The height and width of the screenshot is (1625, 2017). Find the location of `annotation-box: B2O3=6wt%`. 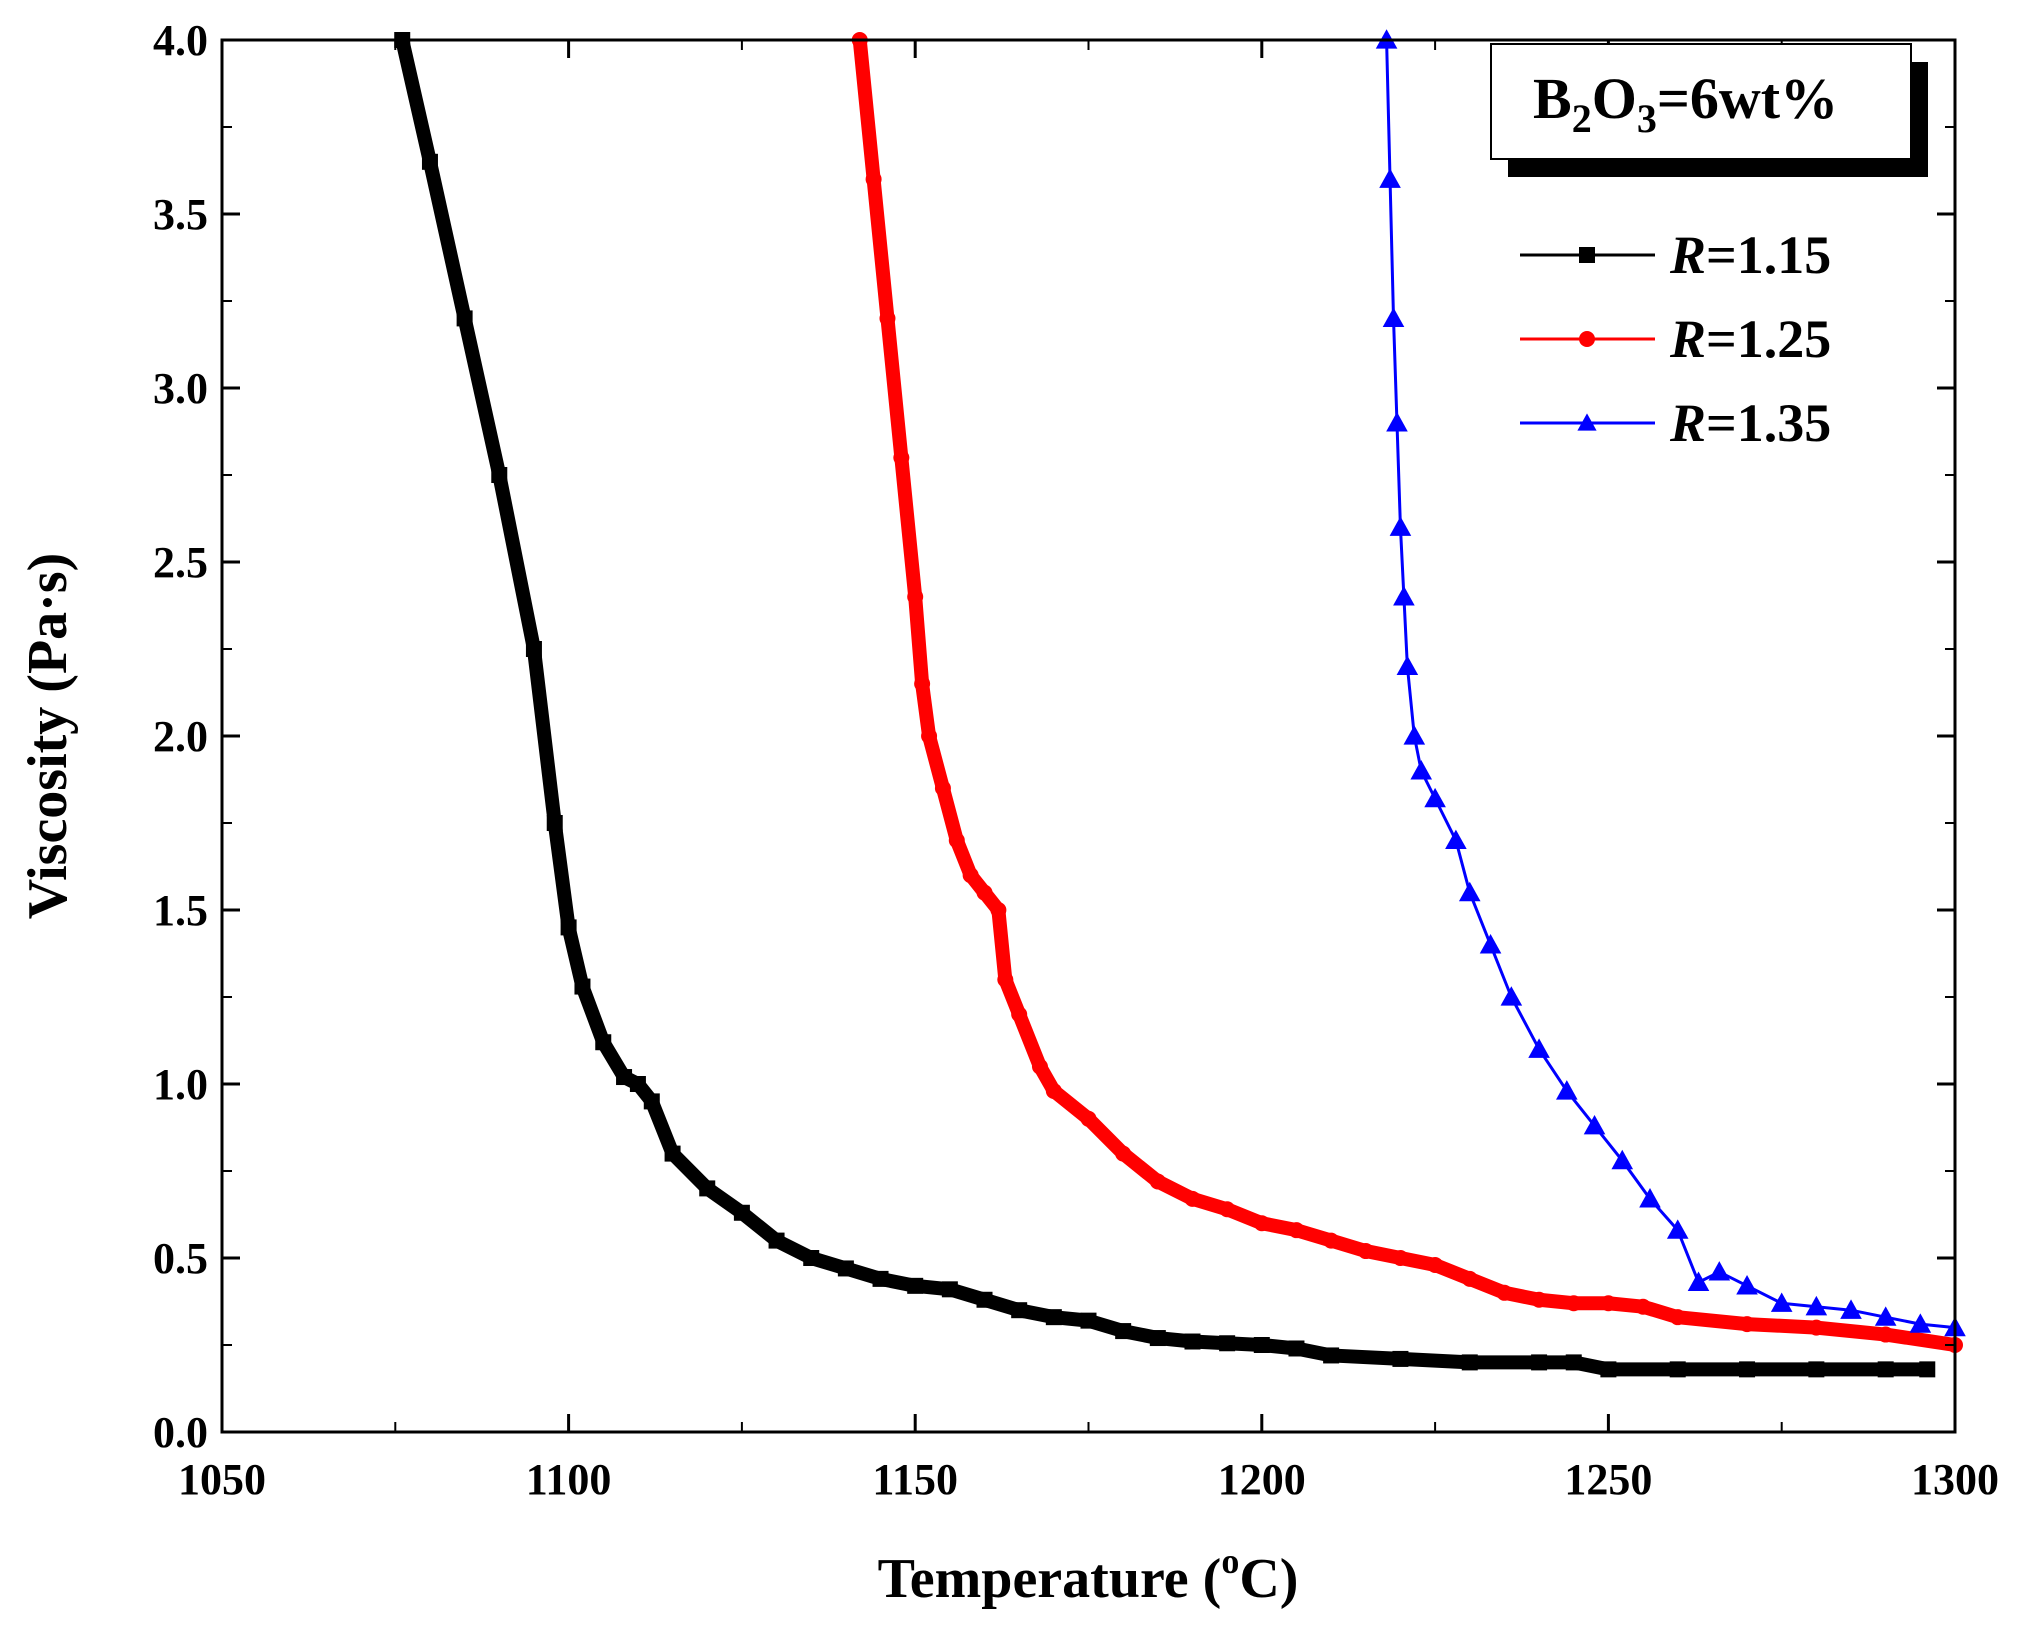

annotation-box: B2O3=6wt% is located at coordinates (1709, 110).